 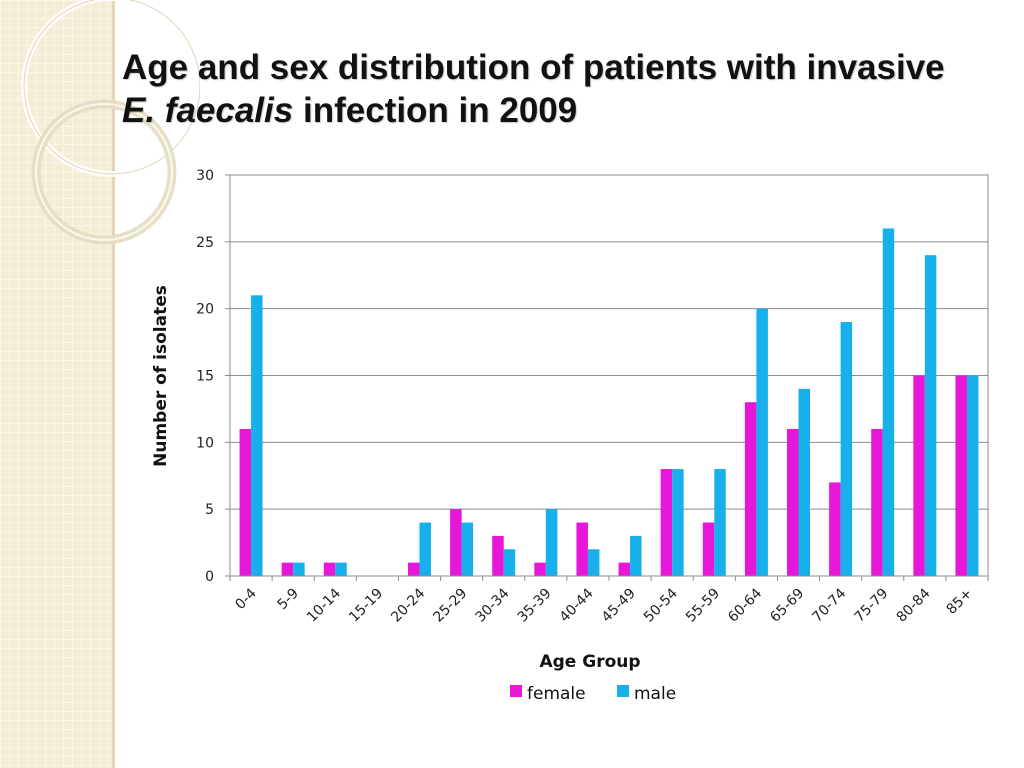 I want to click on y-tick-label: 10, so click(x=205, y=443).